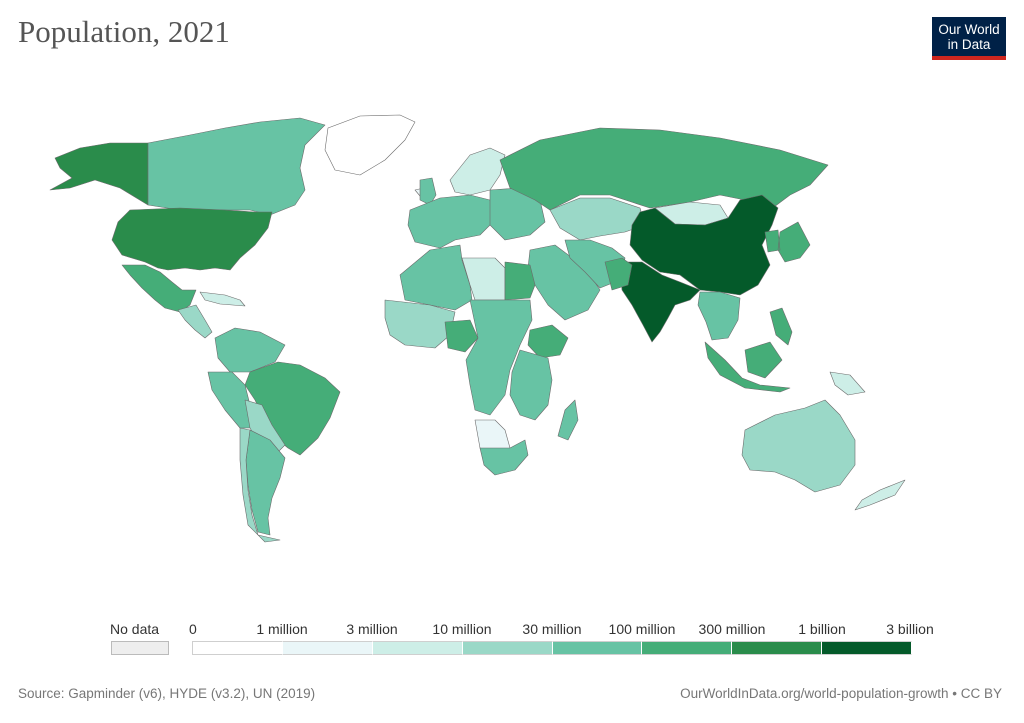 Image resolution: width=1024 pixels, height=723 pixels. Describe the element at coordinates (192, 239) in the screenshot. I see `region-usa` at that location.